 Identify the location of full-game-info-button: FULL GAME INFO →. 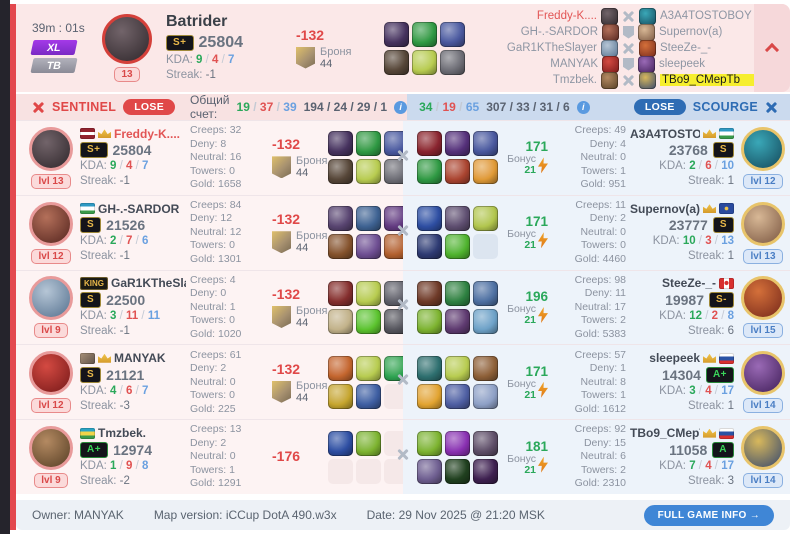
(708, 515).